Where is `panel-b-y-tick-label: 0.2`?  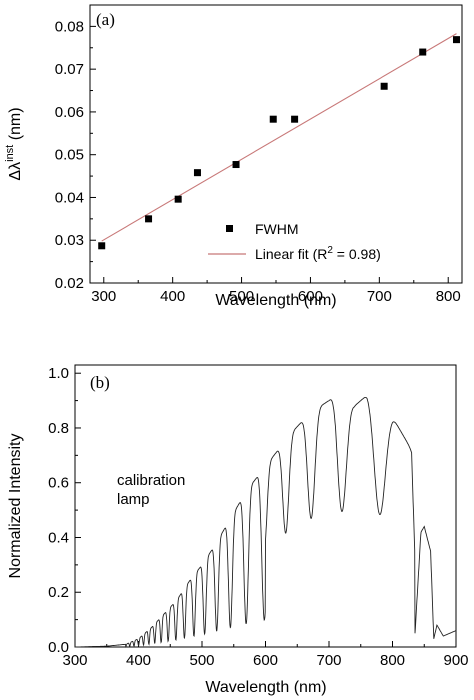 panel-b-y-tick-label: 0.2 is located at coordinates (58, 592).